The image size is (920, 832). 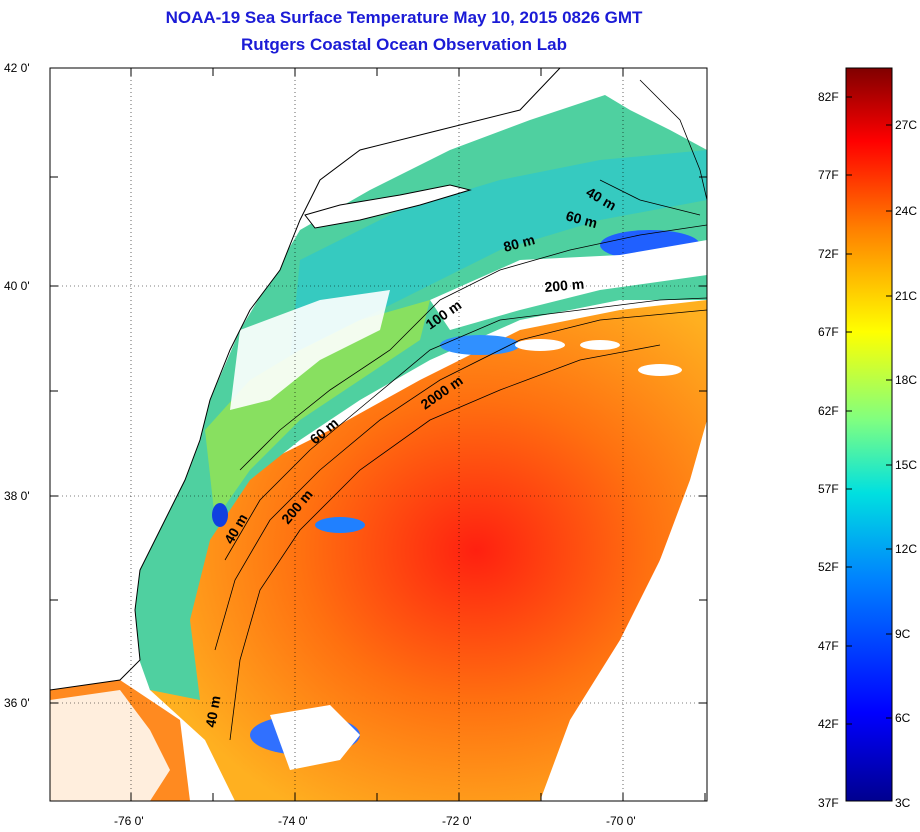 I want to click on colorbar-c-label: 6C, so click(x=903, y=718).